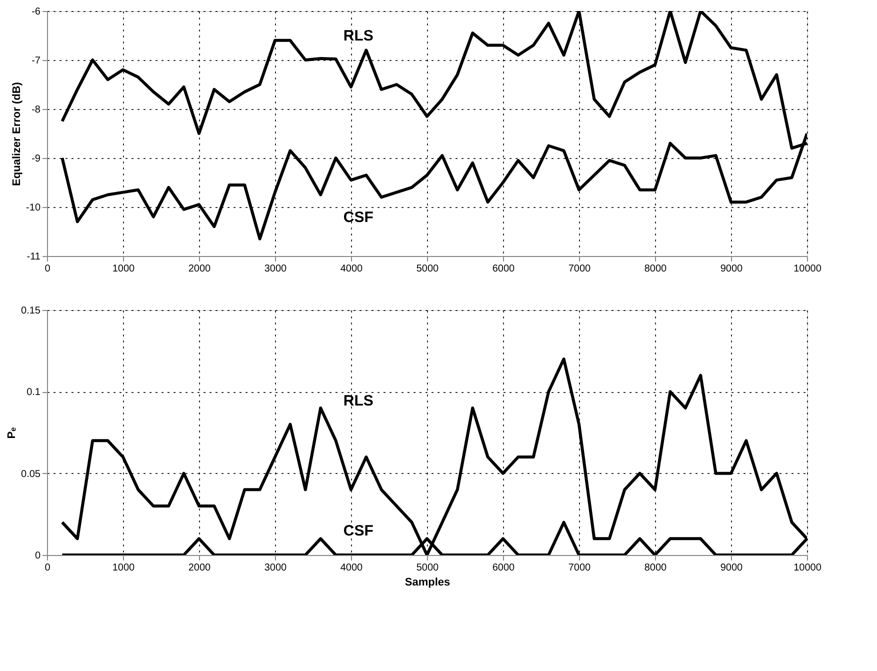  I want to click on y-tick-label: -6, so click(36, 12).